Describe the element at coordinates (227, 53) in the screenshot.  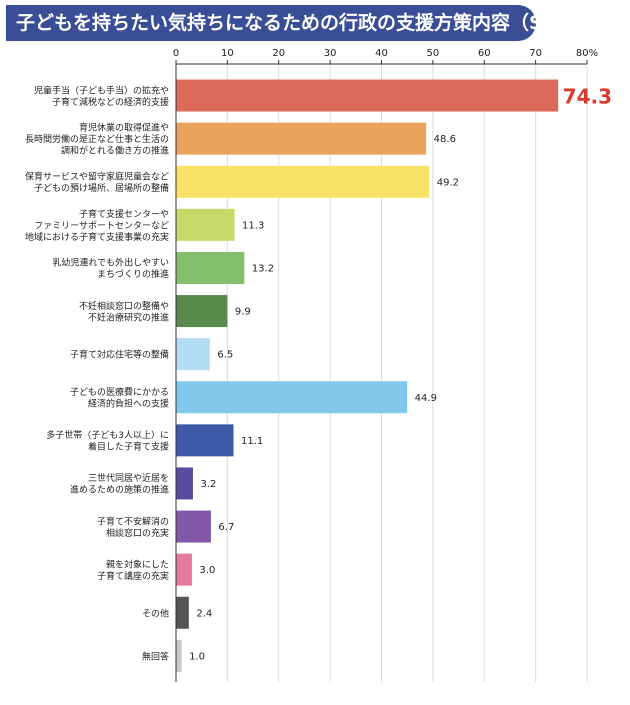
I see `x-tick-label: 10` at that location.